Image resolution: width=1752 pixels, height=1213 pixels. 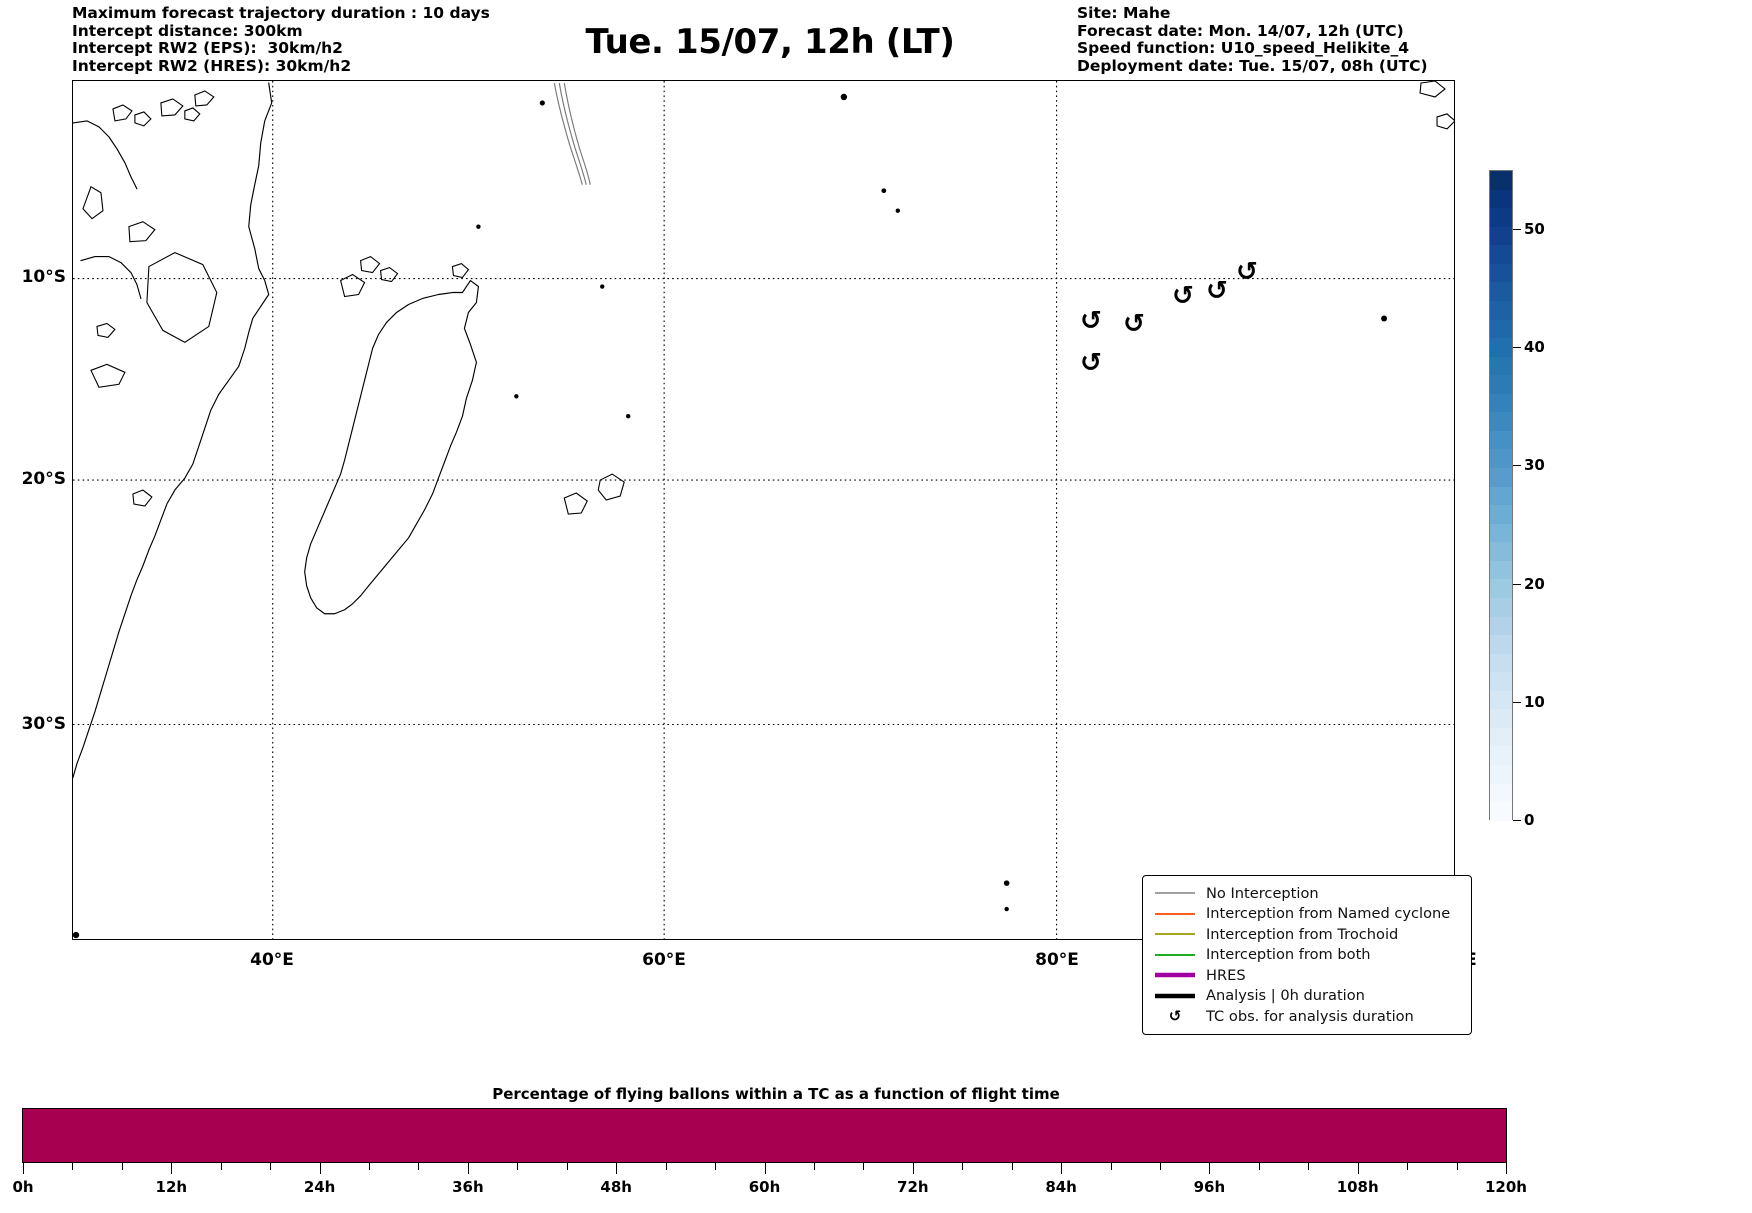 What do you see at coordinates (150, 298) in the screenshot?
I see `coastline-islands-northwest` at bounding box center [150, 298].